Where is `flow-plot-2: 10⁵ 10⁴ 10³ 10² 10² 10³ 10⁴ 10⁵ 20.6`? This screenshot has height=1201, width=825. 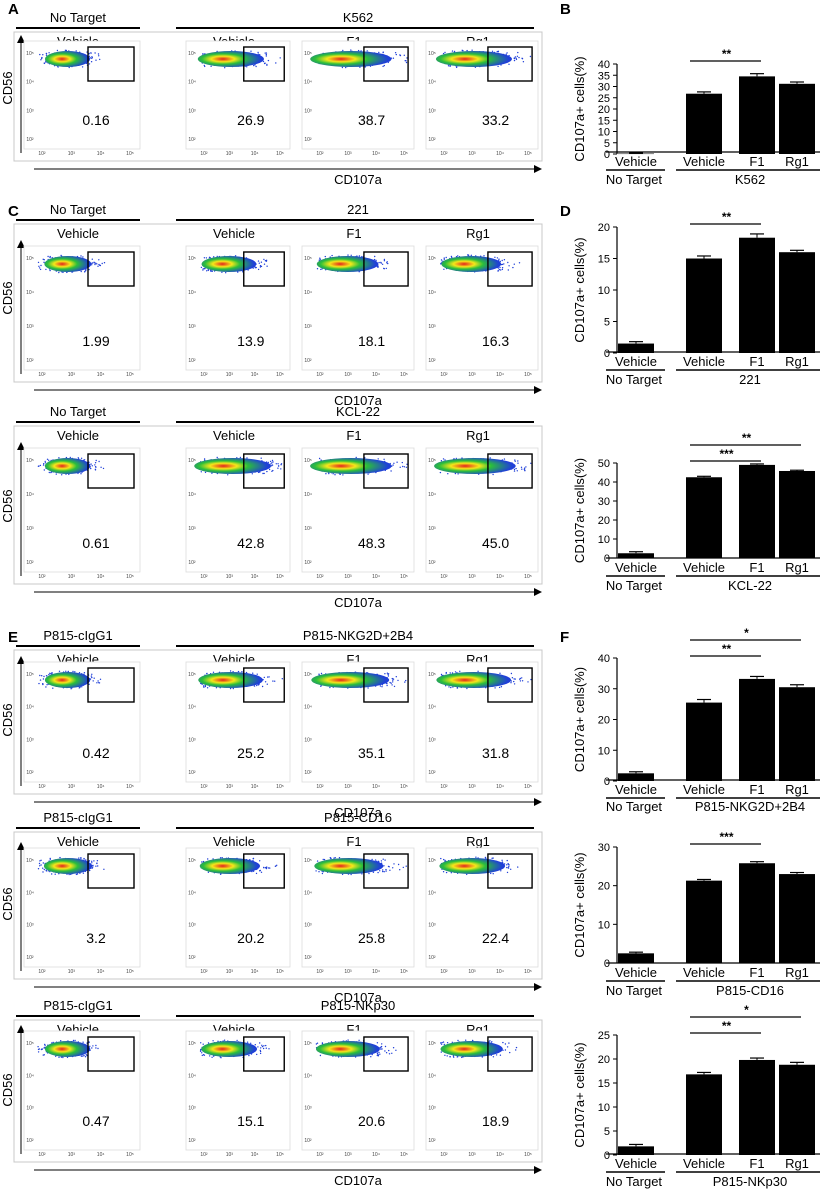
flow-plot-2: 10⁵ 10⁴ 10³ 10² 10² 10³ 10⁴ 10⁵ 20.6 is located at coordinates (358, 1094).